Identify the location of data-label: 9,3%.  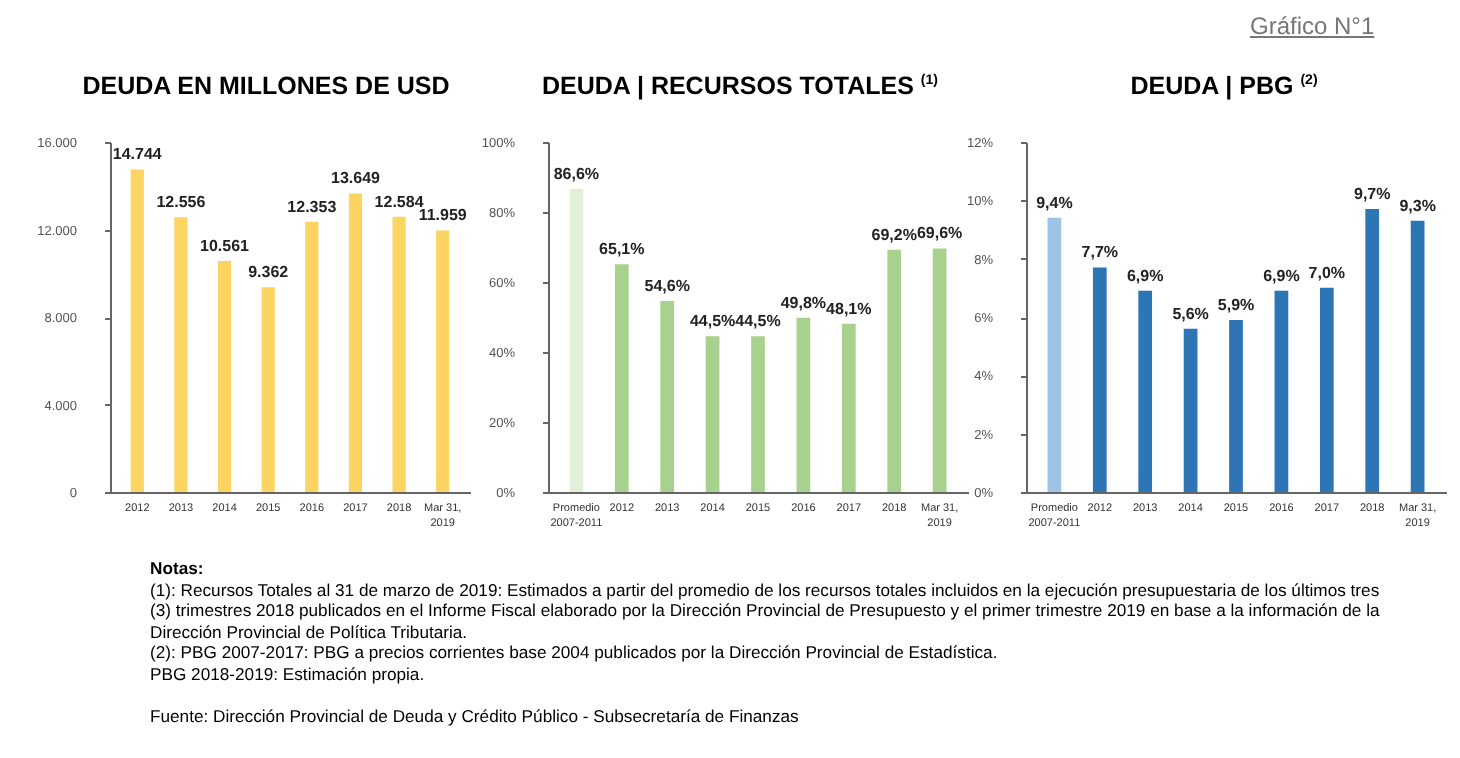
(1417, 205).